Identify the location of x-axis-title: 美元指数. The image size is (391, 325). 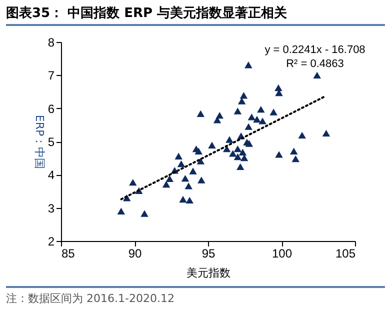
(208, 273).